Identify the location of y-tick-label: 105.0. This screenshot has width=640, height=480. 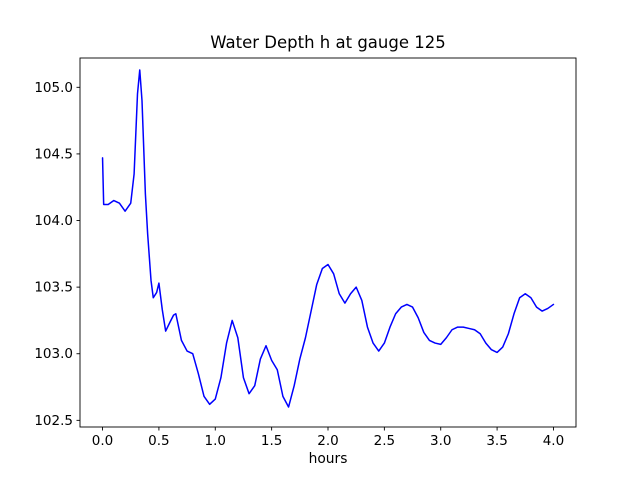
(53, 88).